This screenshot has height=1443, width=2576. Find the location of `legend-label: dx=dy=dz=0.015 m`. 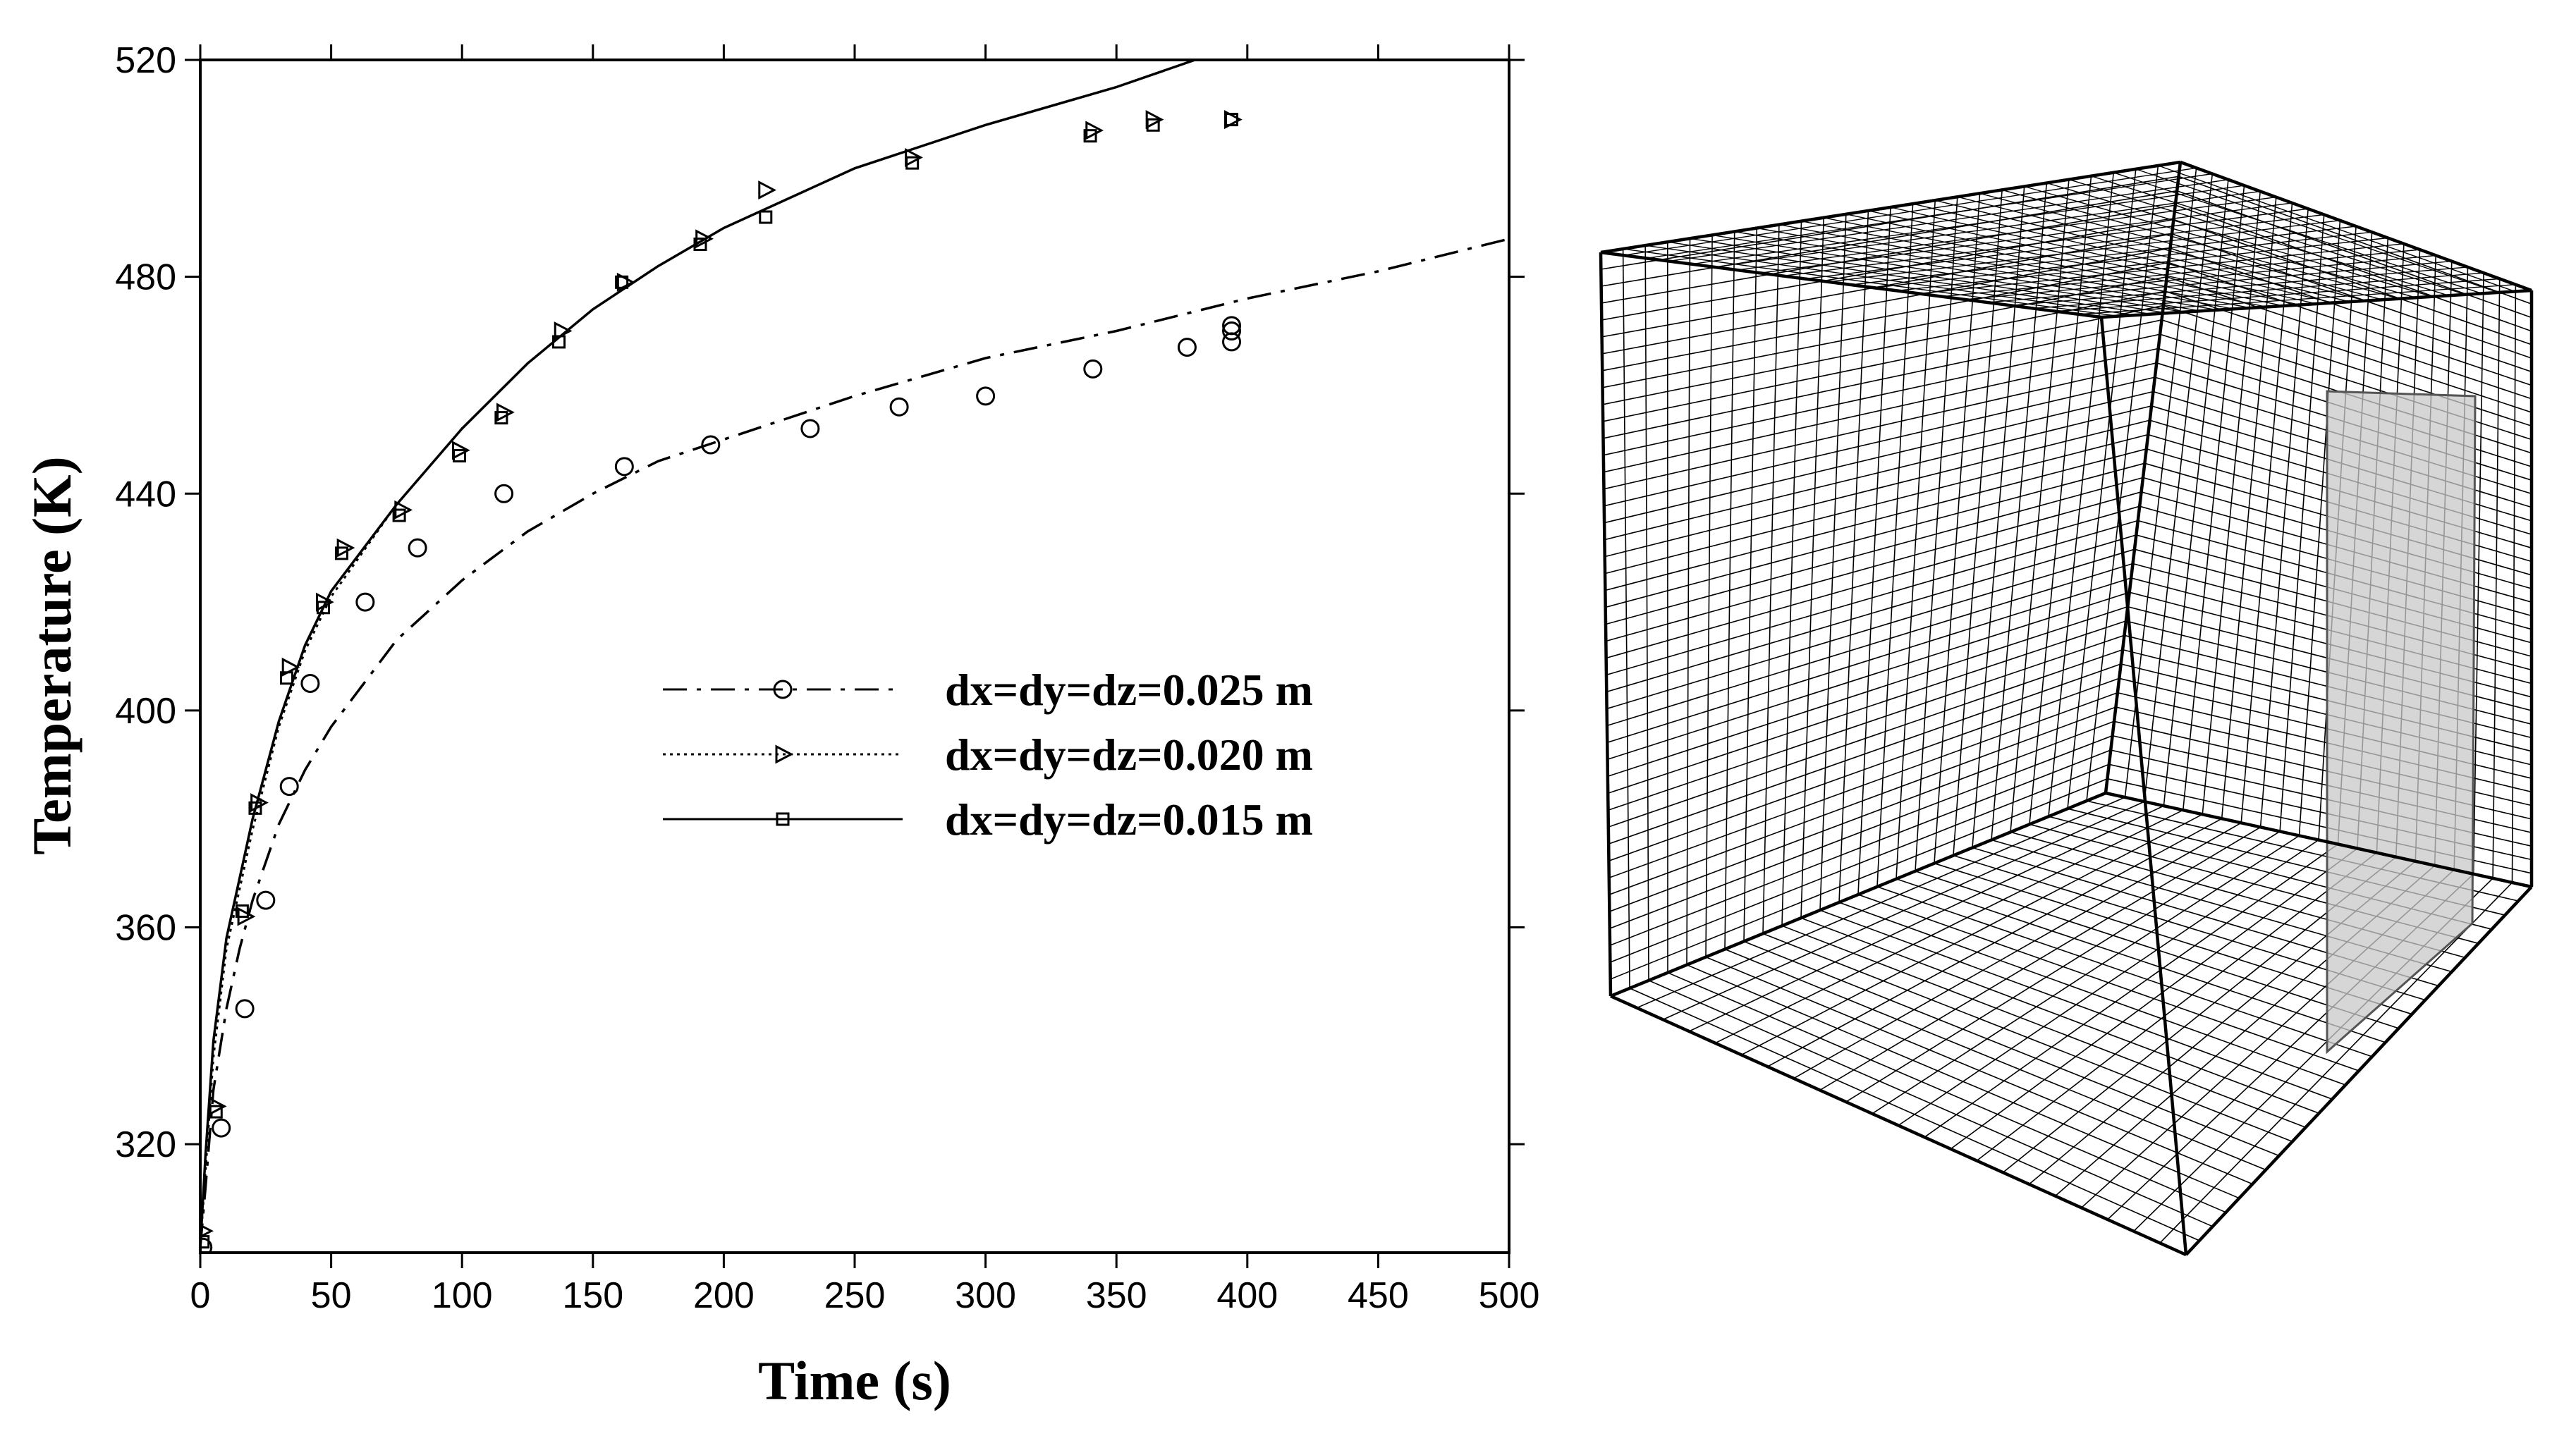

legend-label: dx=dy=dz=0.015 m is located at coordinates (1129, 820).